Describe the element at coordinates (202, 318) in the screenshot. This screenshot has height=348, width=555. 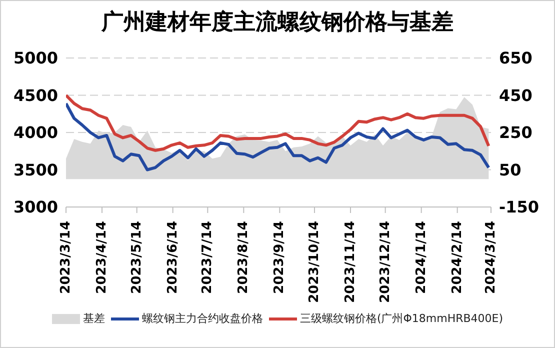
I see `legend-label: 螺纹钢主力合约收盘价格` at that location.